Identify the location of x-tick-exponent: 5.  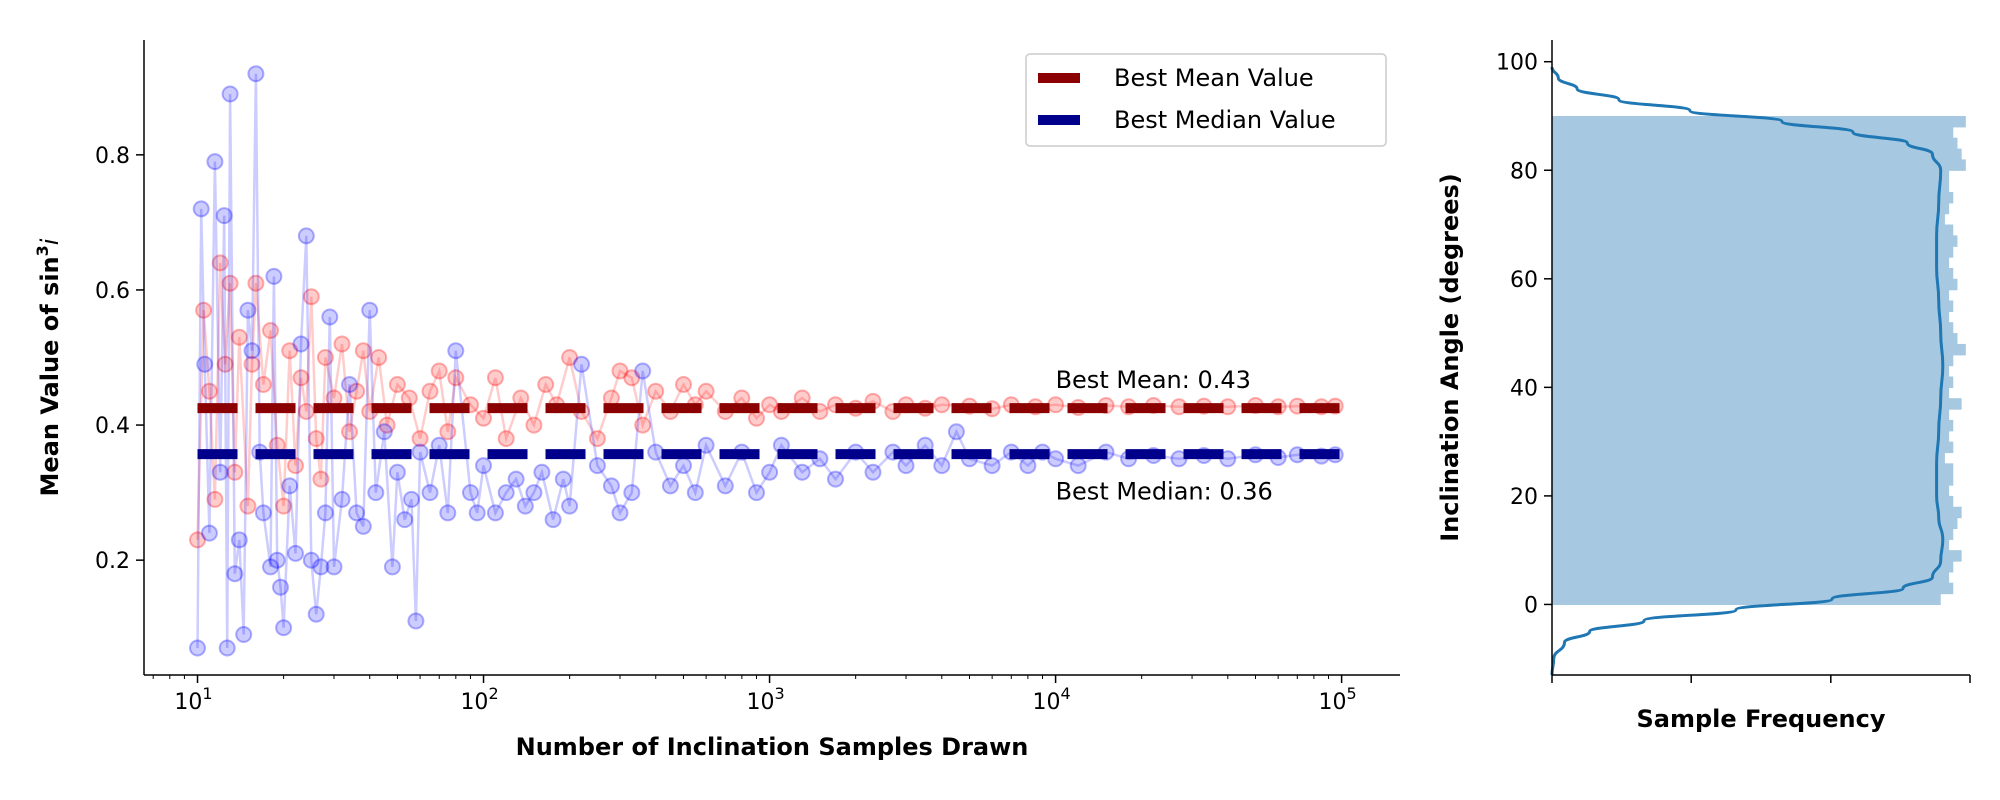
(1352, 693).